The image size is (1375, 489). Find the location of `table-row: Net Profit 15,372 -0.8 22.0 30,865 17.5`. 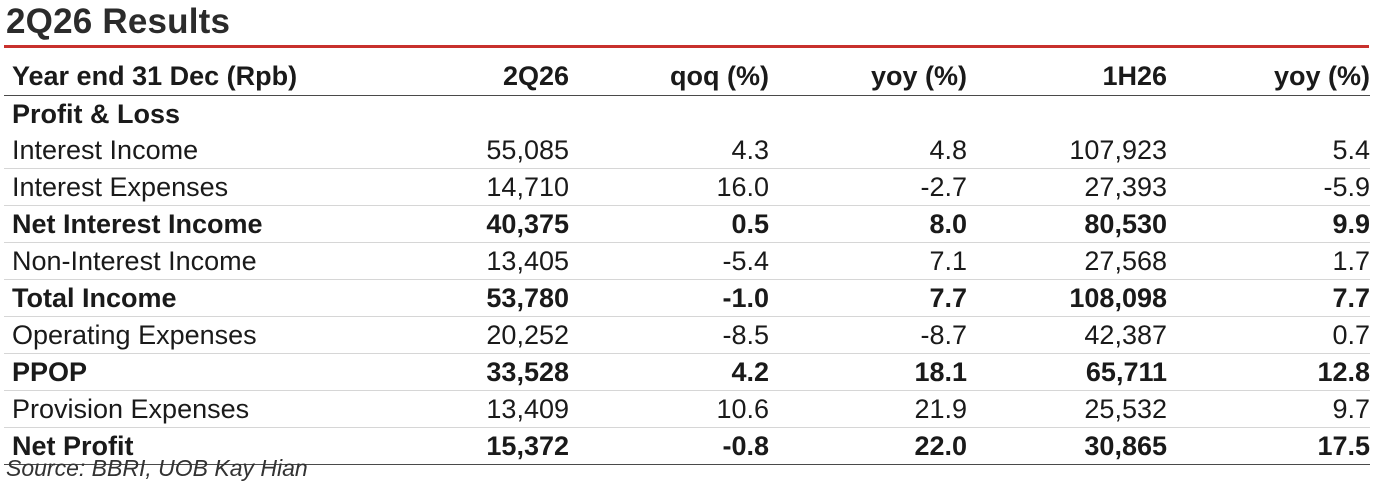

table-row: Net Profit 15,372 -0.8 22.0 30,865 17.5 is located at coordinates (687, 446).